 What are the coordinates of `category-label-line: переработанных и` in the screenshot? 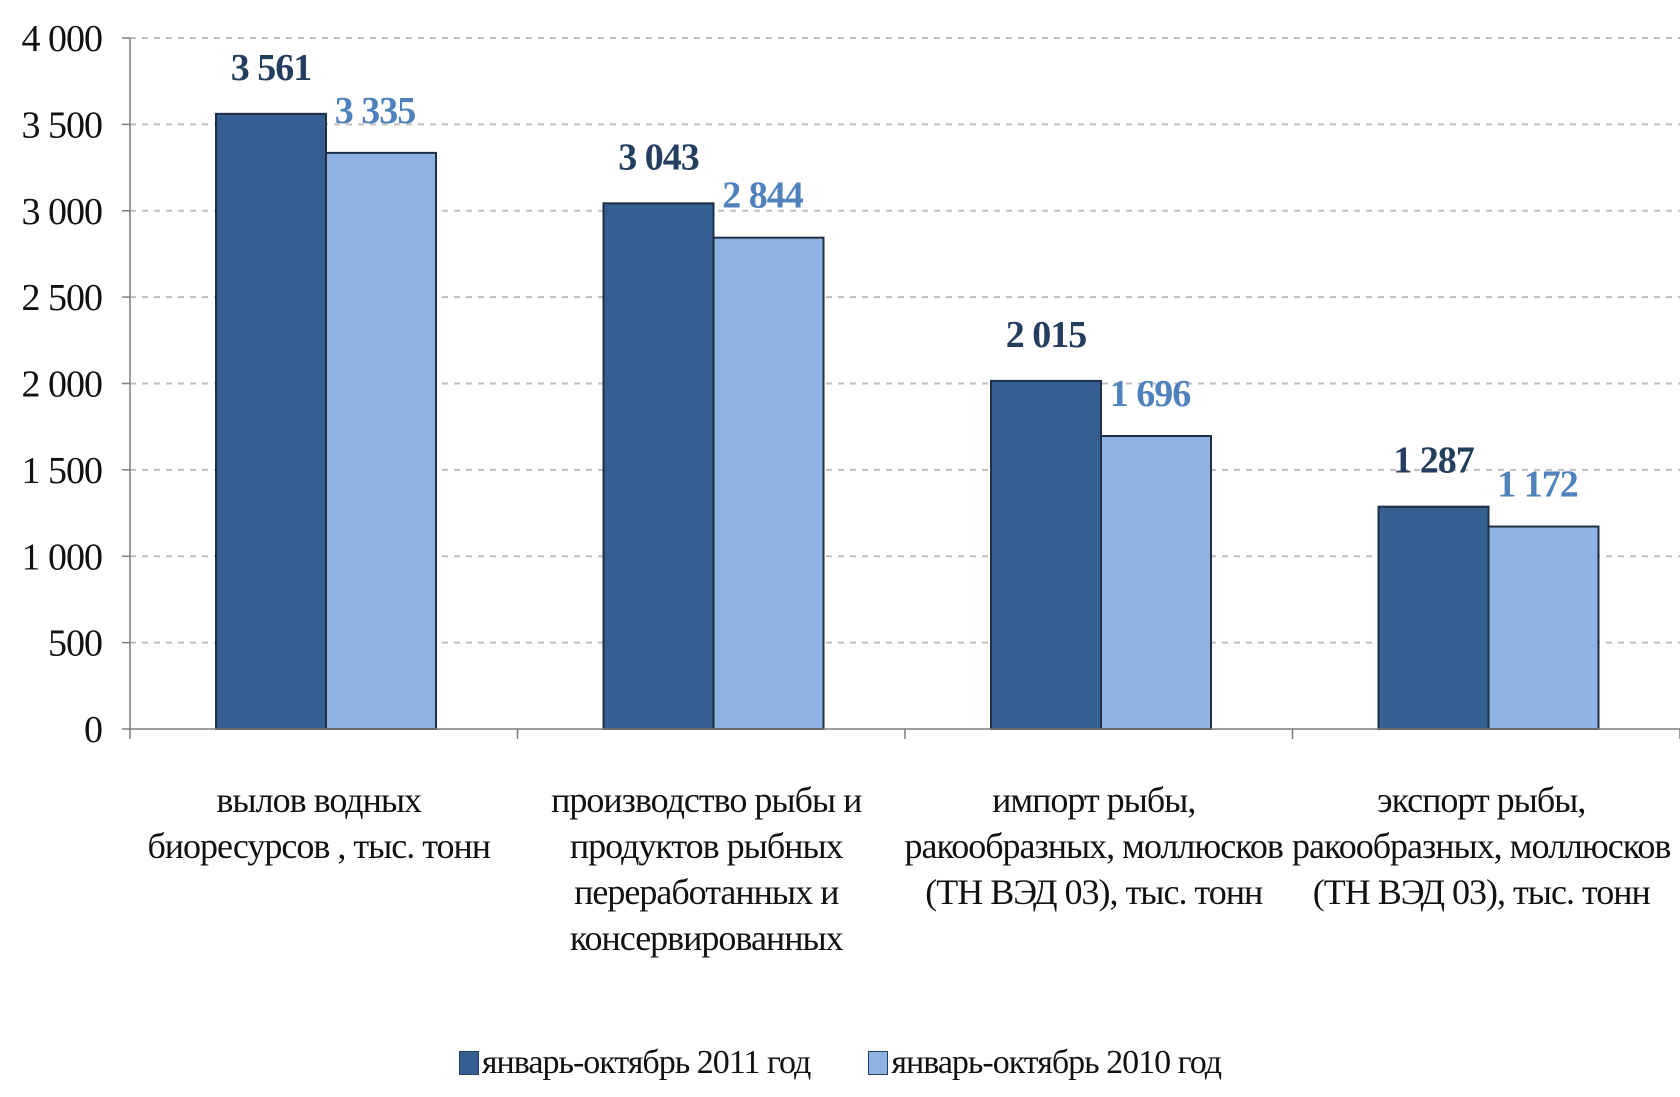 It's located at (706, 892).